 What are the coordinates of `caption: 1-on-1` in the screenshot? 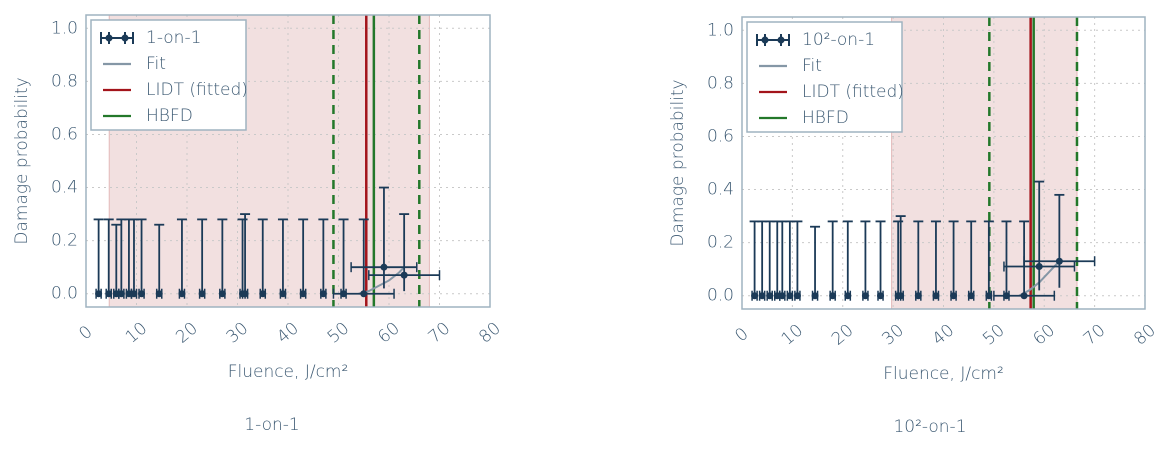 It's located at (271, 425).